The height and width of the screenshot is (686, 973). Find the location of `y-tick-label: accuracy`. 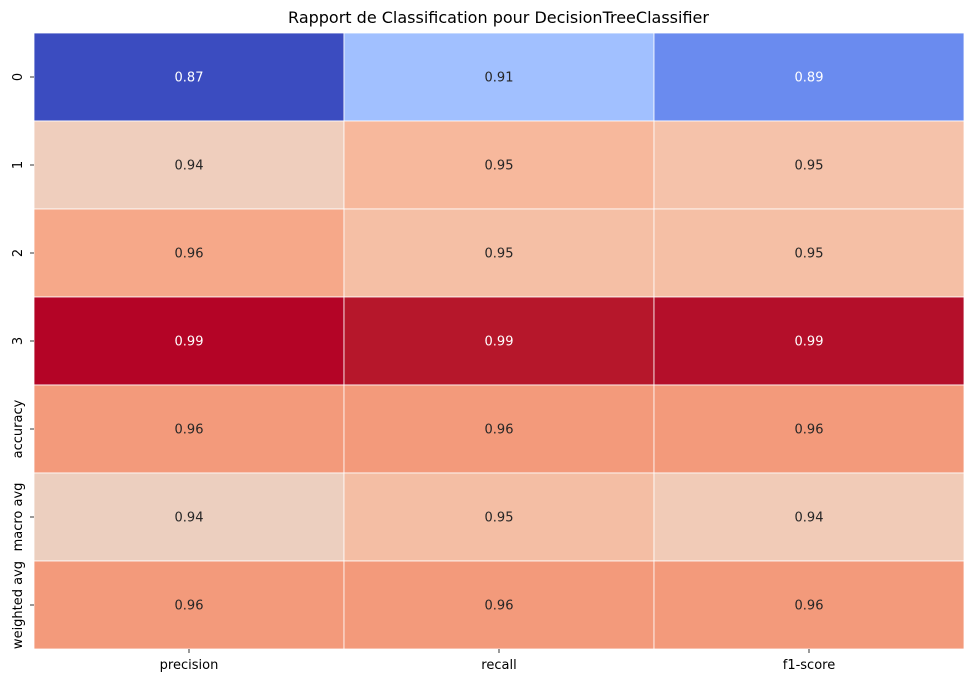

y-tick-label: accuracy is located at coordinates (18, 428).